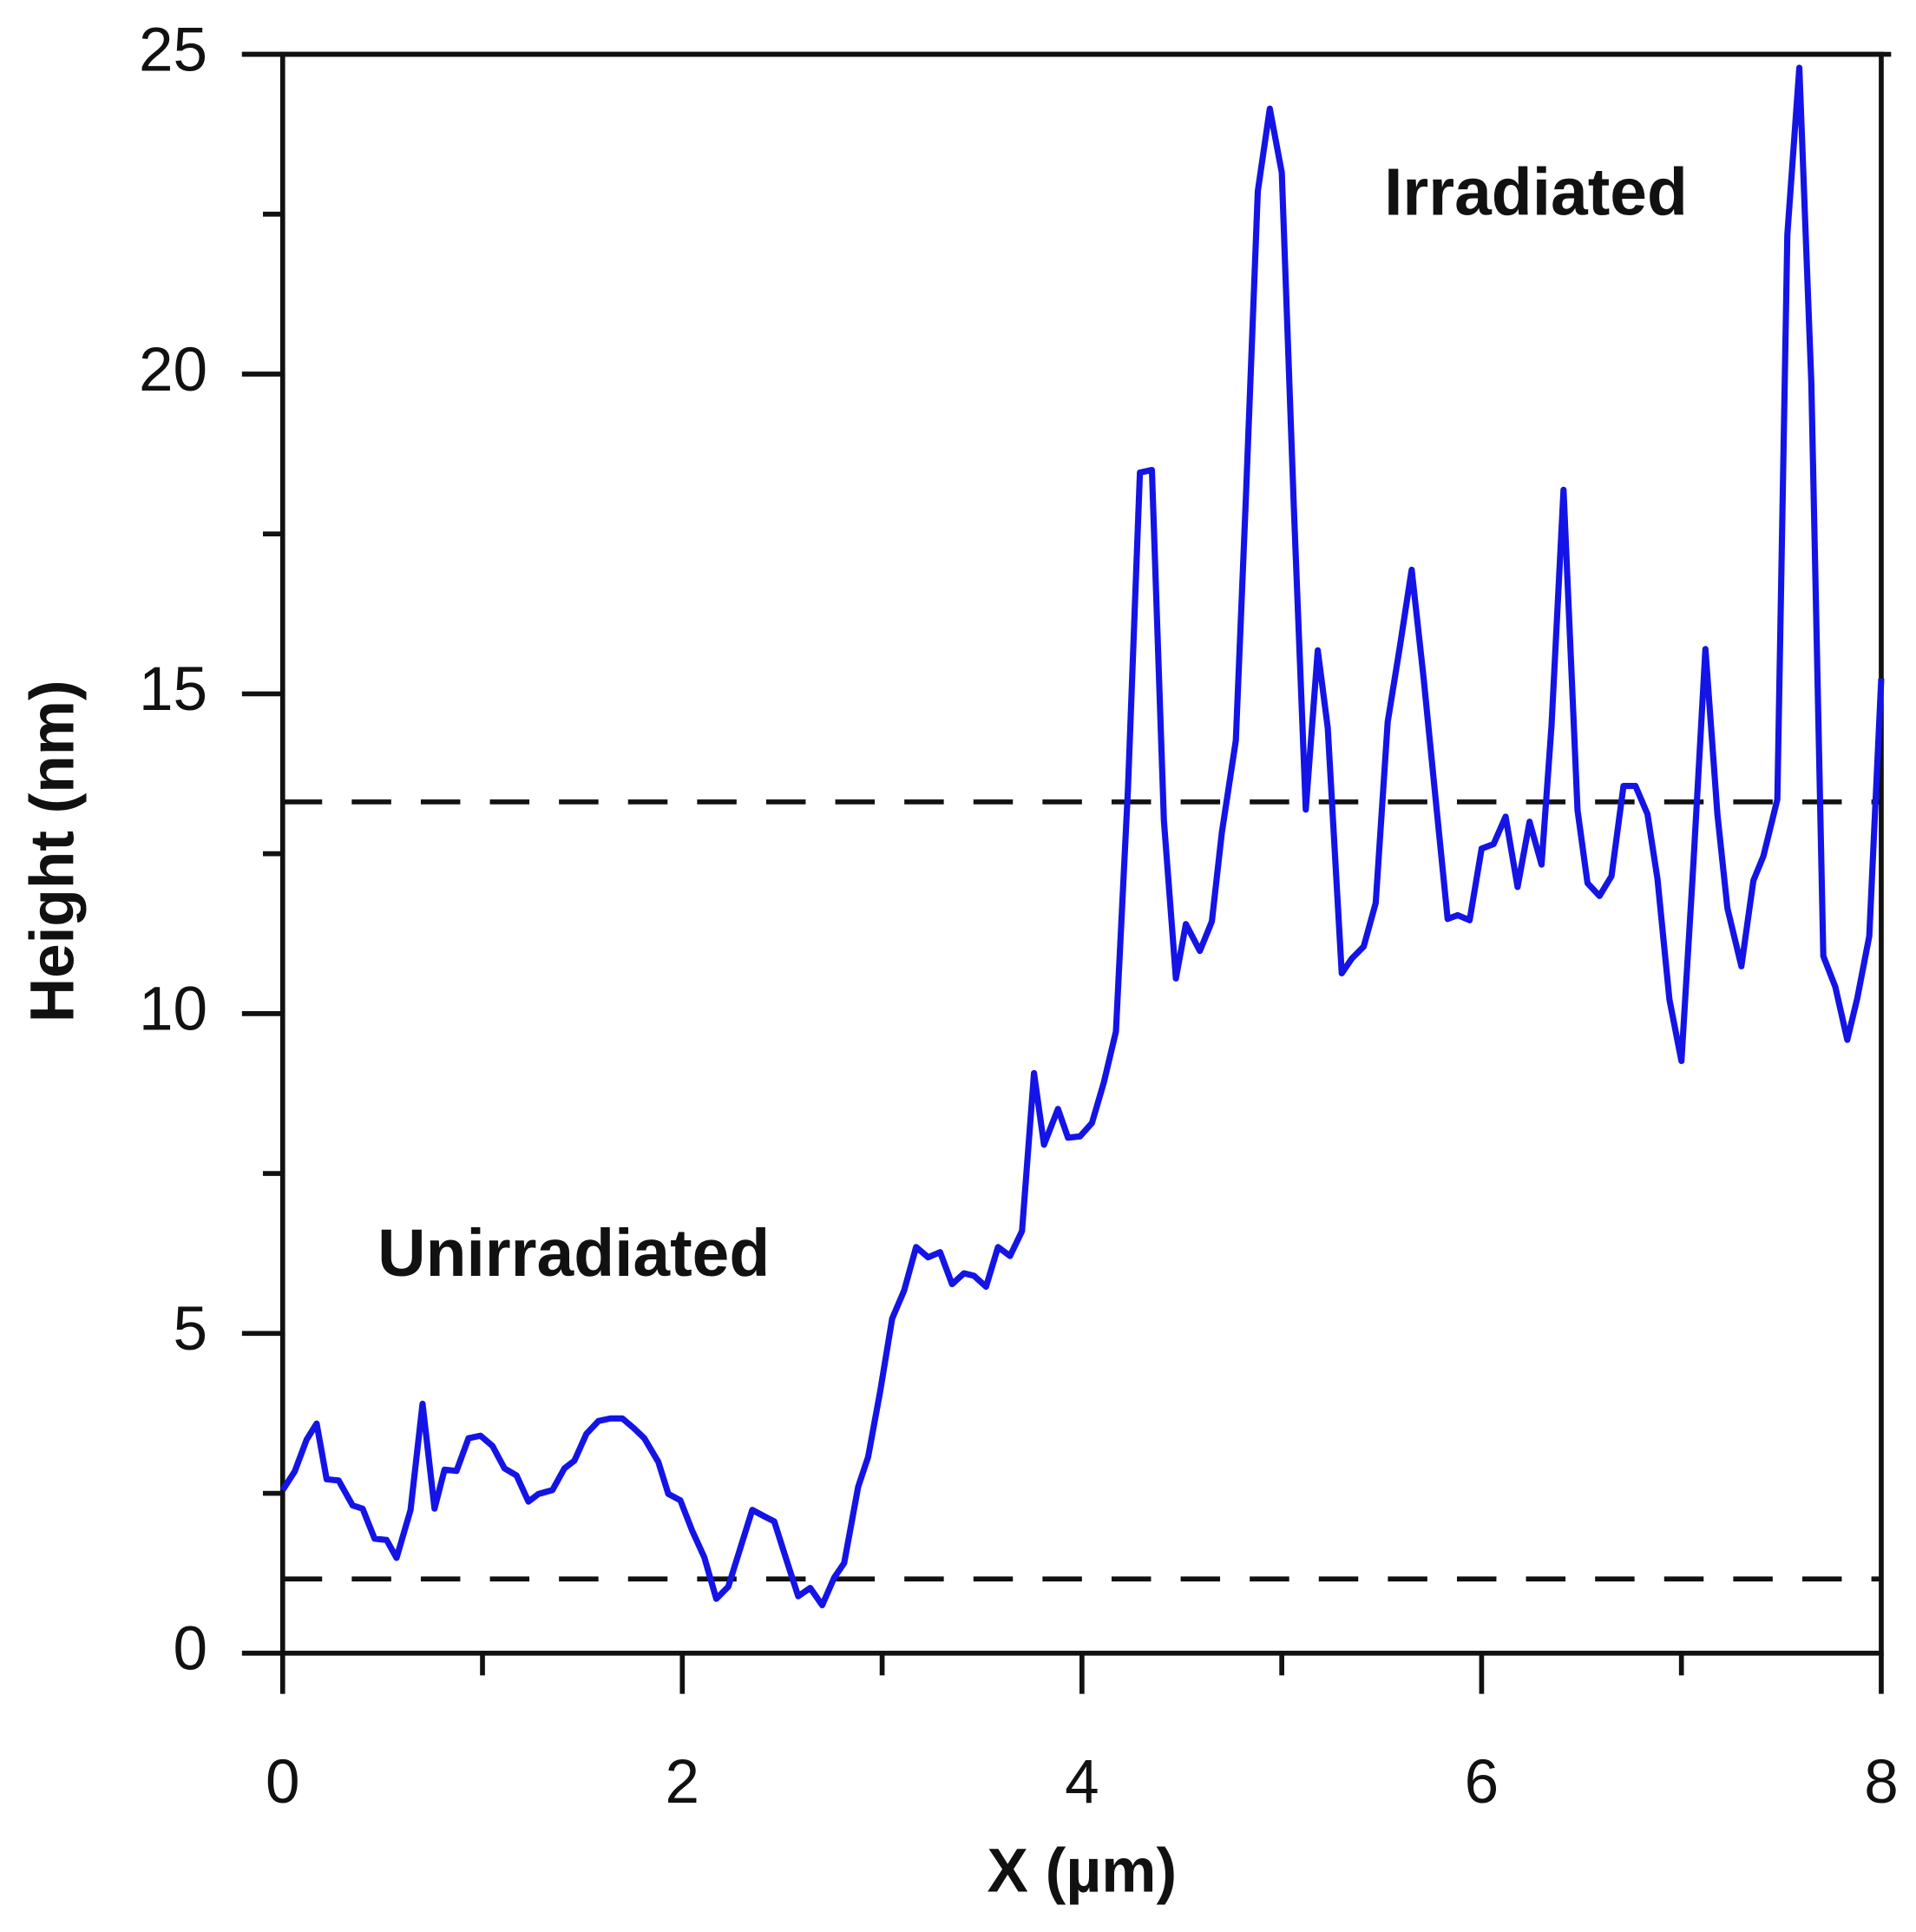  What do you see at coordinates (683, 1782) in the screenshot?
I see `x-tick-label: 2` at bounding box center [683, 1782].